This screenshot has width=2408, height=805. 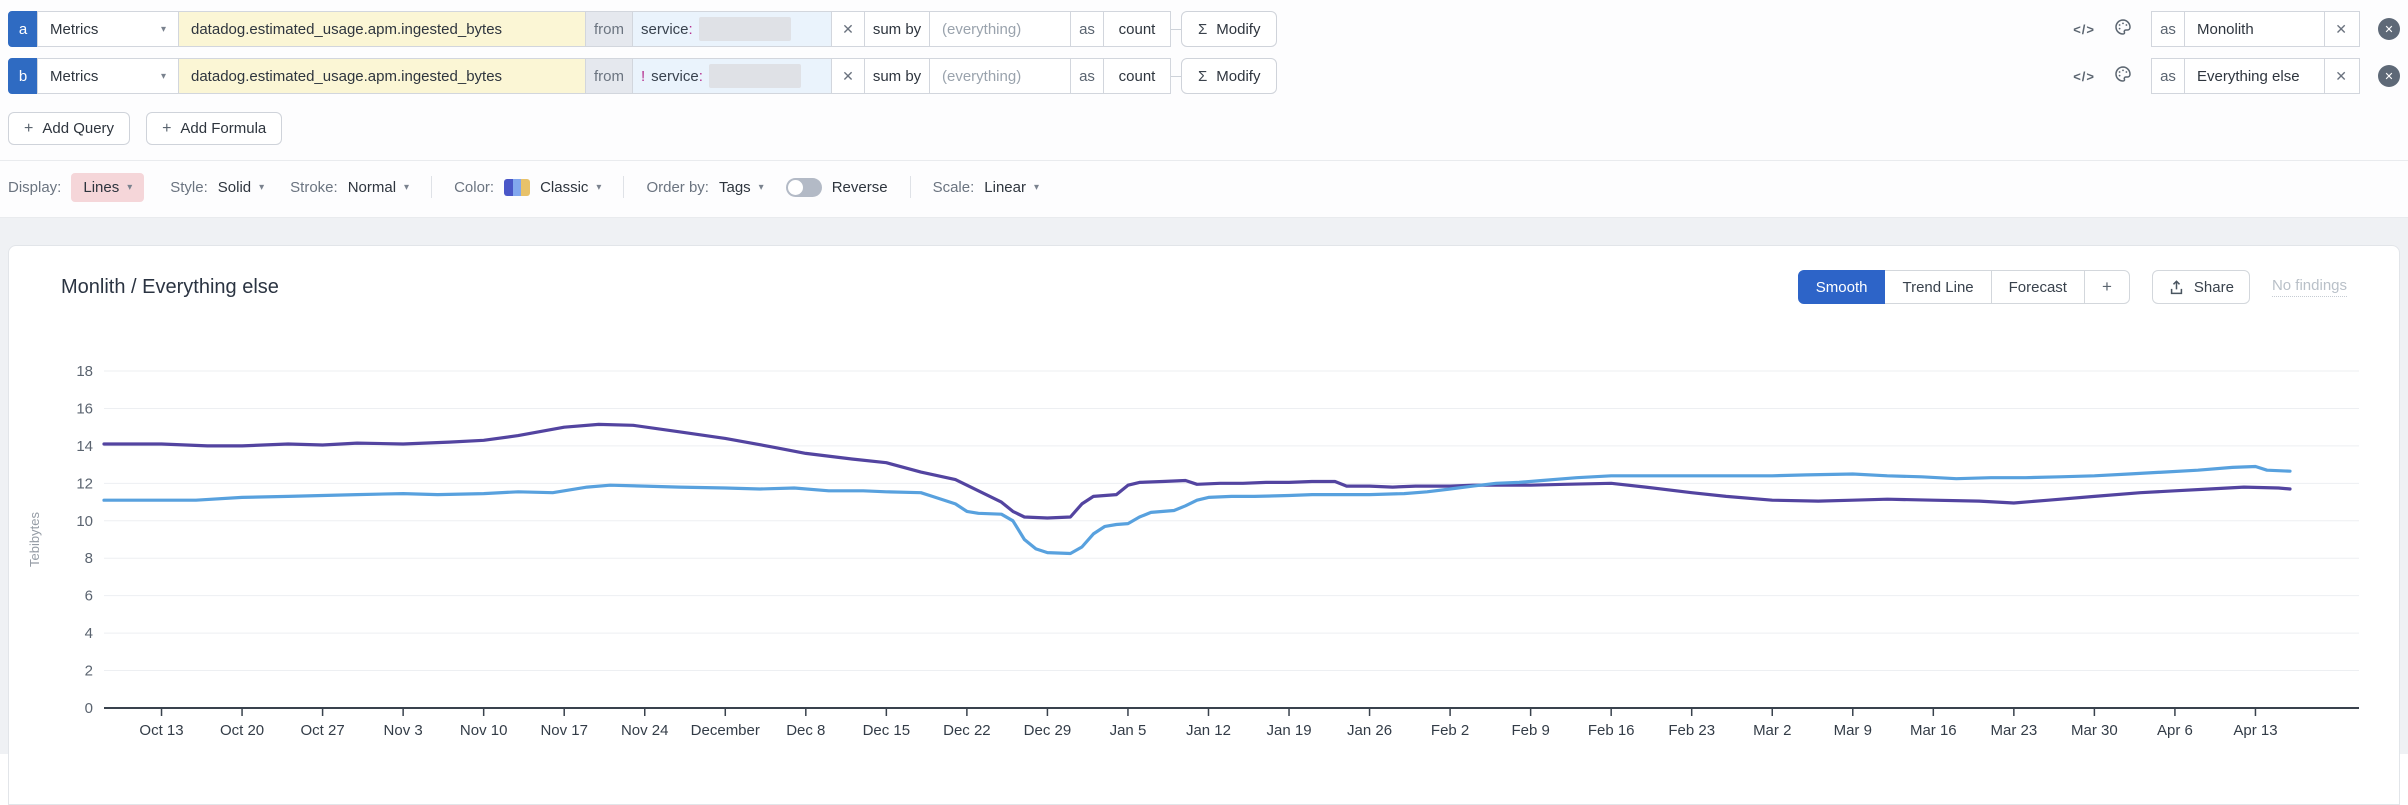 I want to click on x-axis-tick-label: Apr 13, so click(x=2255, y=730).